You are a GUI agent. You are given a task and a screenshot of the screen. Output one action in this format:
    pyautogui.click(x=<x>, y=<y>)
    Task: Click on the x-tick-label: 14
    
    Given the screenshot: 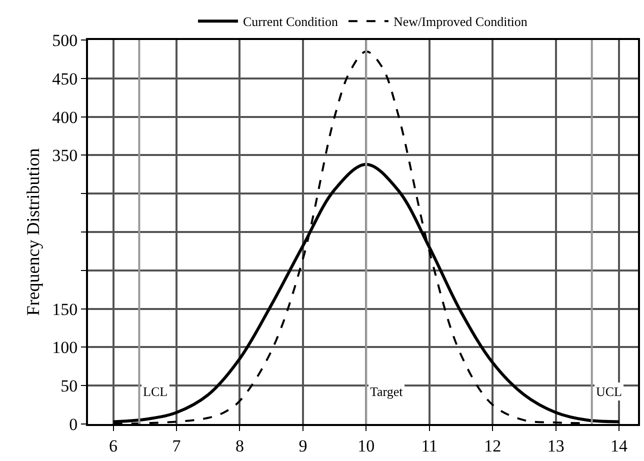 What is the action you would take?
    pyautogui.click(x=619, y=446)
    